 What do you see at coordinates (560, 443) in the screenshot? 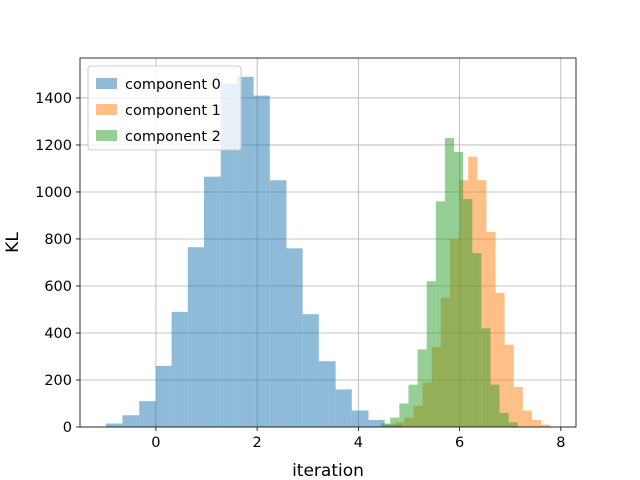
I see `x-tick-label: 8` at bounding box center [560, 443].